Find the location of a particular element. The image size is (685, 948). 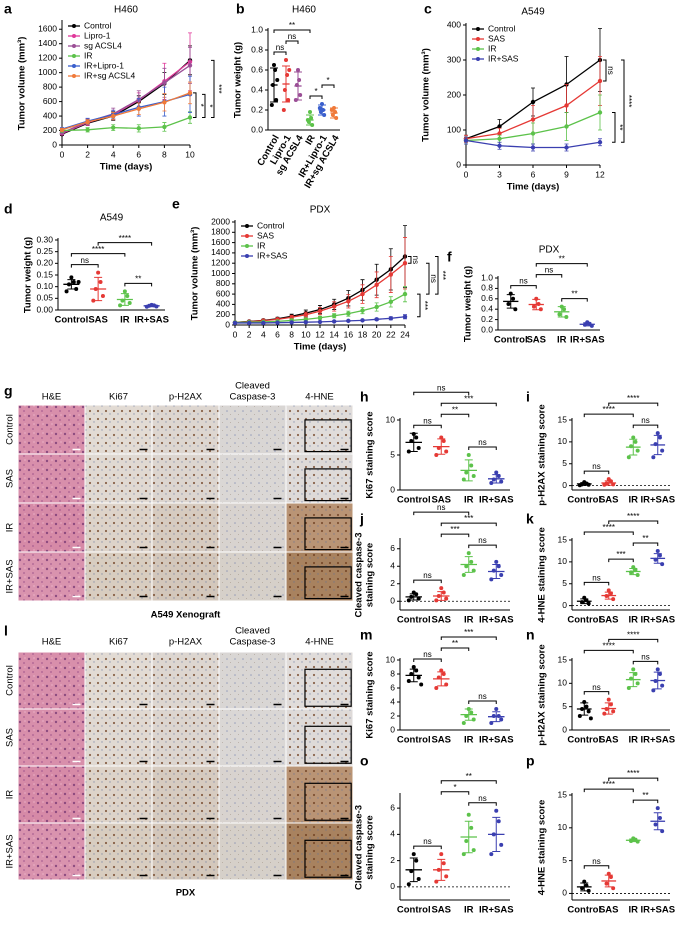

y-tick-label: 2 is located at coordinates (392, 583).